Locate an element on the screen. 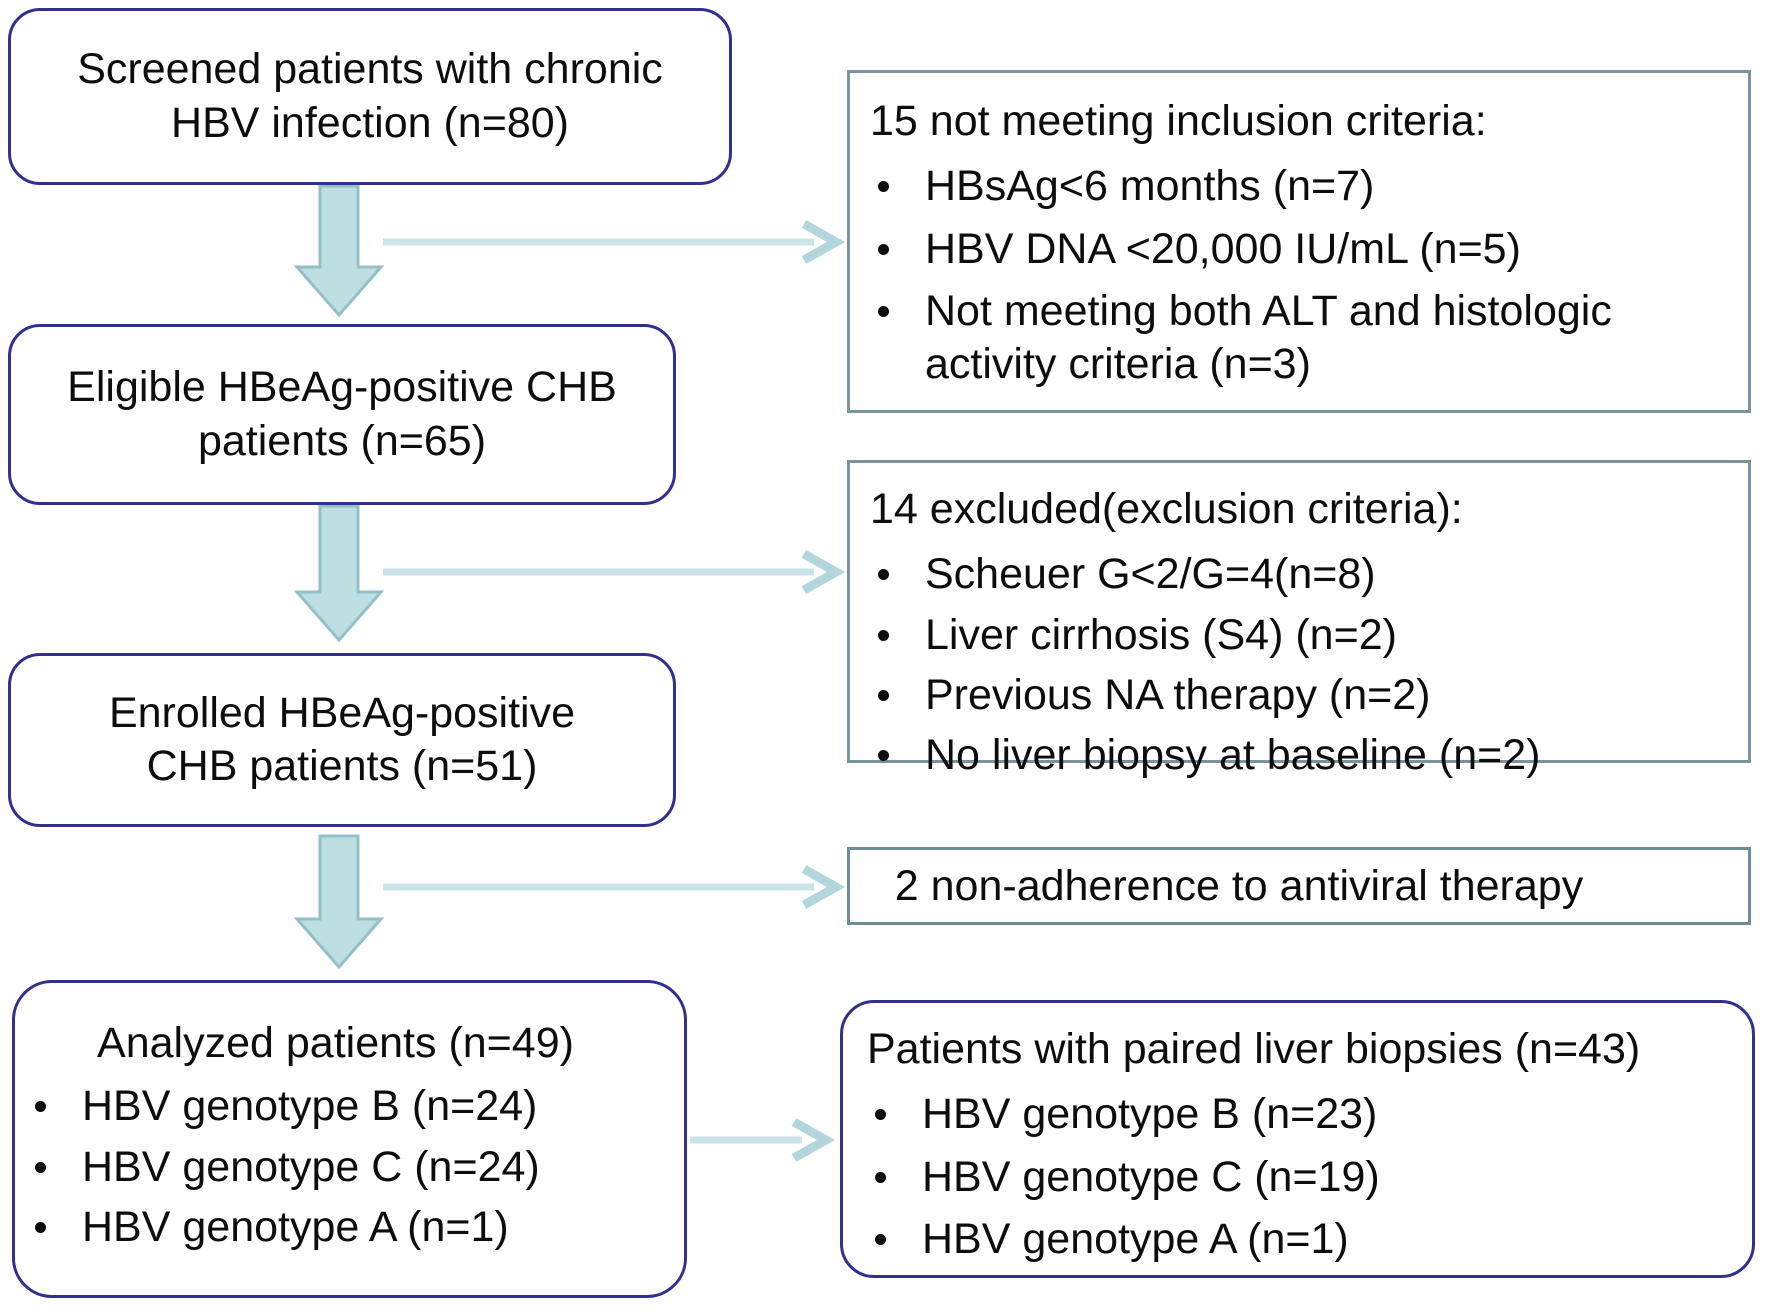 Image resolution: width=1772 pixels, height=1311 pixels. enrolled-line-2: CHB patients (n=51) is located at coordinates (342, 766).